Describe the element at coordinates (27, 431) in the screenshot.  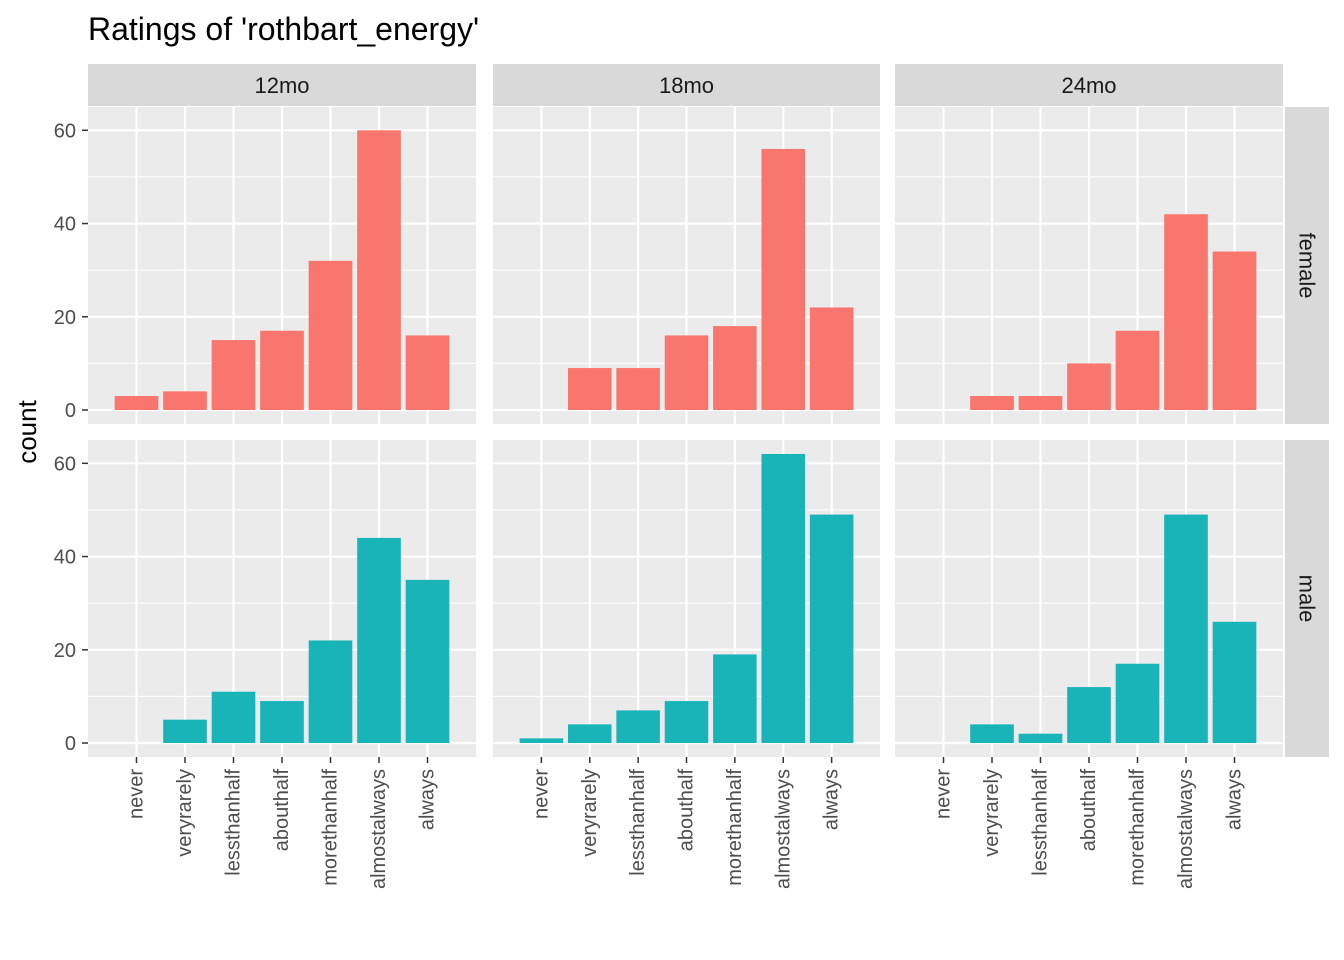
I see `y-axis-label: count` at that location.